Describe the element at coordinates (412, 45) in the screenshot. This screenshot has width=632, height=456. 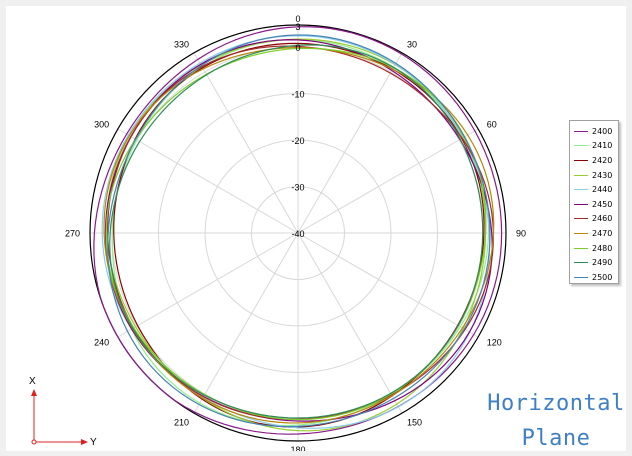
I see `angular-tick-label: 30` at that location.